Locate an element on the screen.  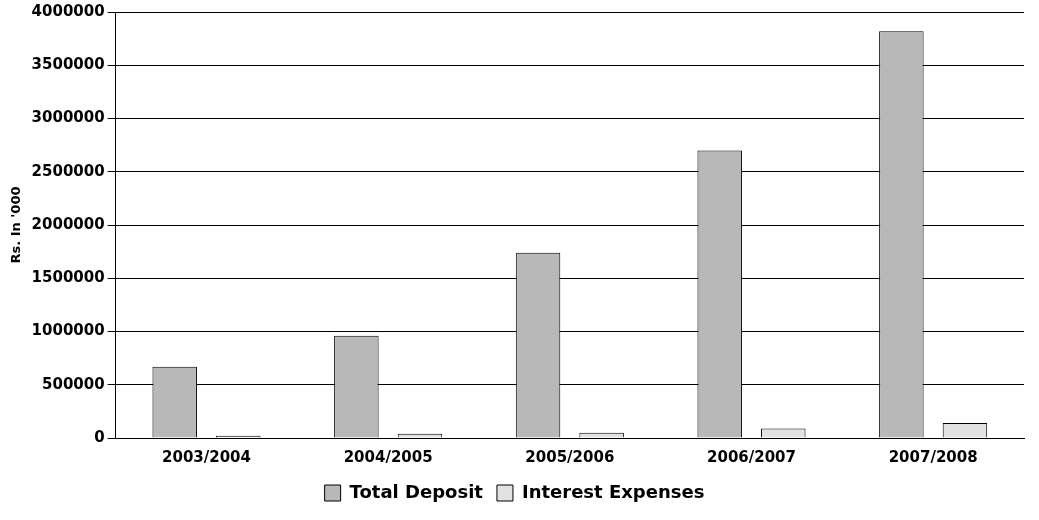
y-tick-label: 2000000 is located at coordinates (68, 223).